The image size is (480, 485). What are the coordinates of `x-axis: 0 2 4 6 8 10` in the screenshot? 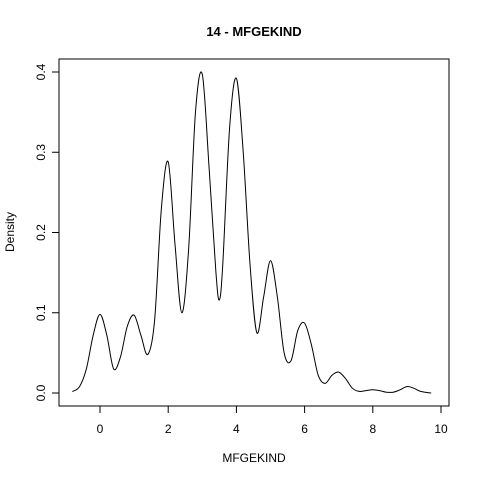 It's located at (272, 421).